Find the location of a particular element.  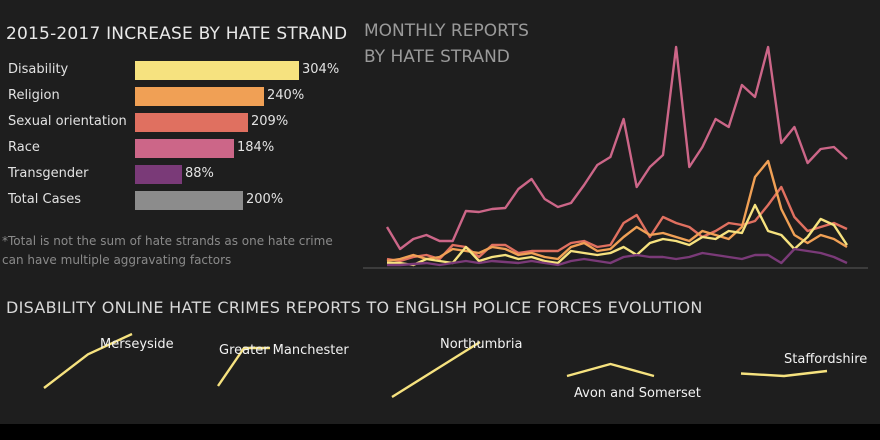

bar-label: Religion is located at coordinates (34, 95).